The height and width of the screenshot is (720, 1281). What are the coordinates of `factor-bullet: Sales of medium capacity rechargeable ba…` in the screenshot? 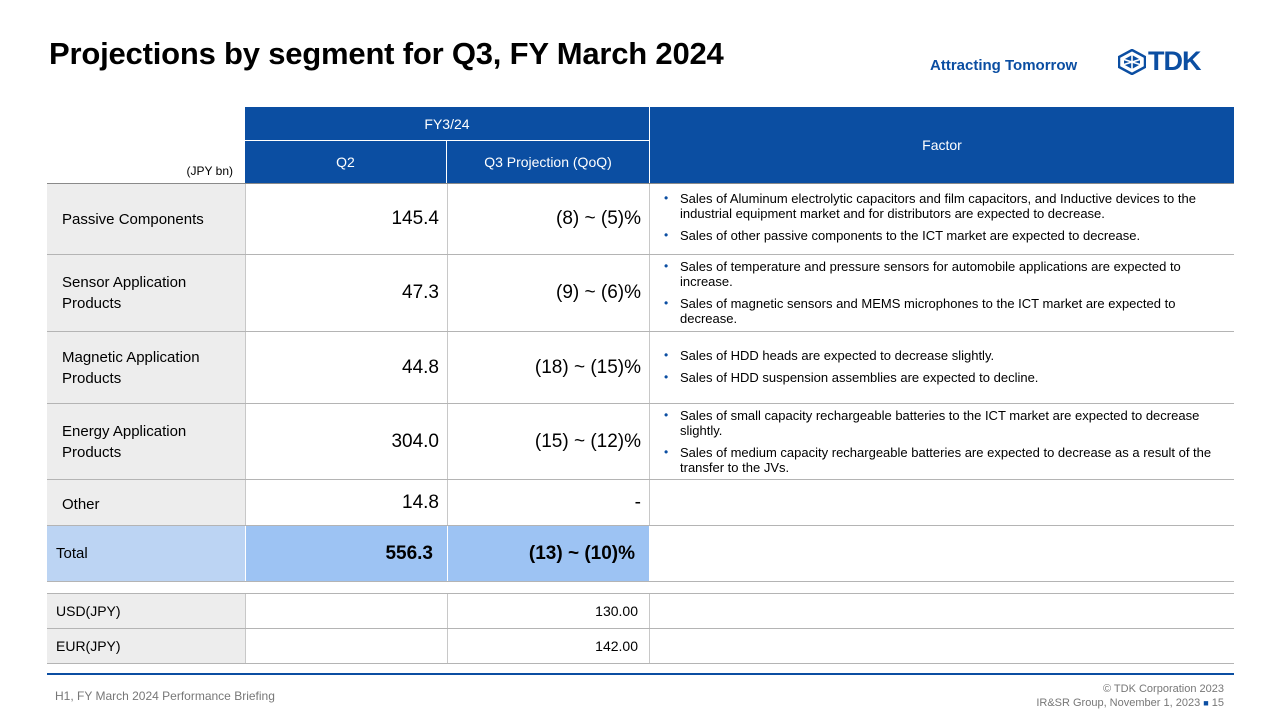 It's located at (944, 460).